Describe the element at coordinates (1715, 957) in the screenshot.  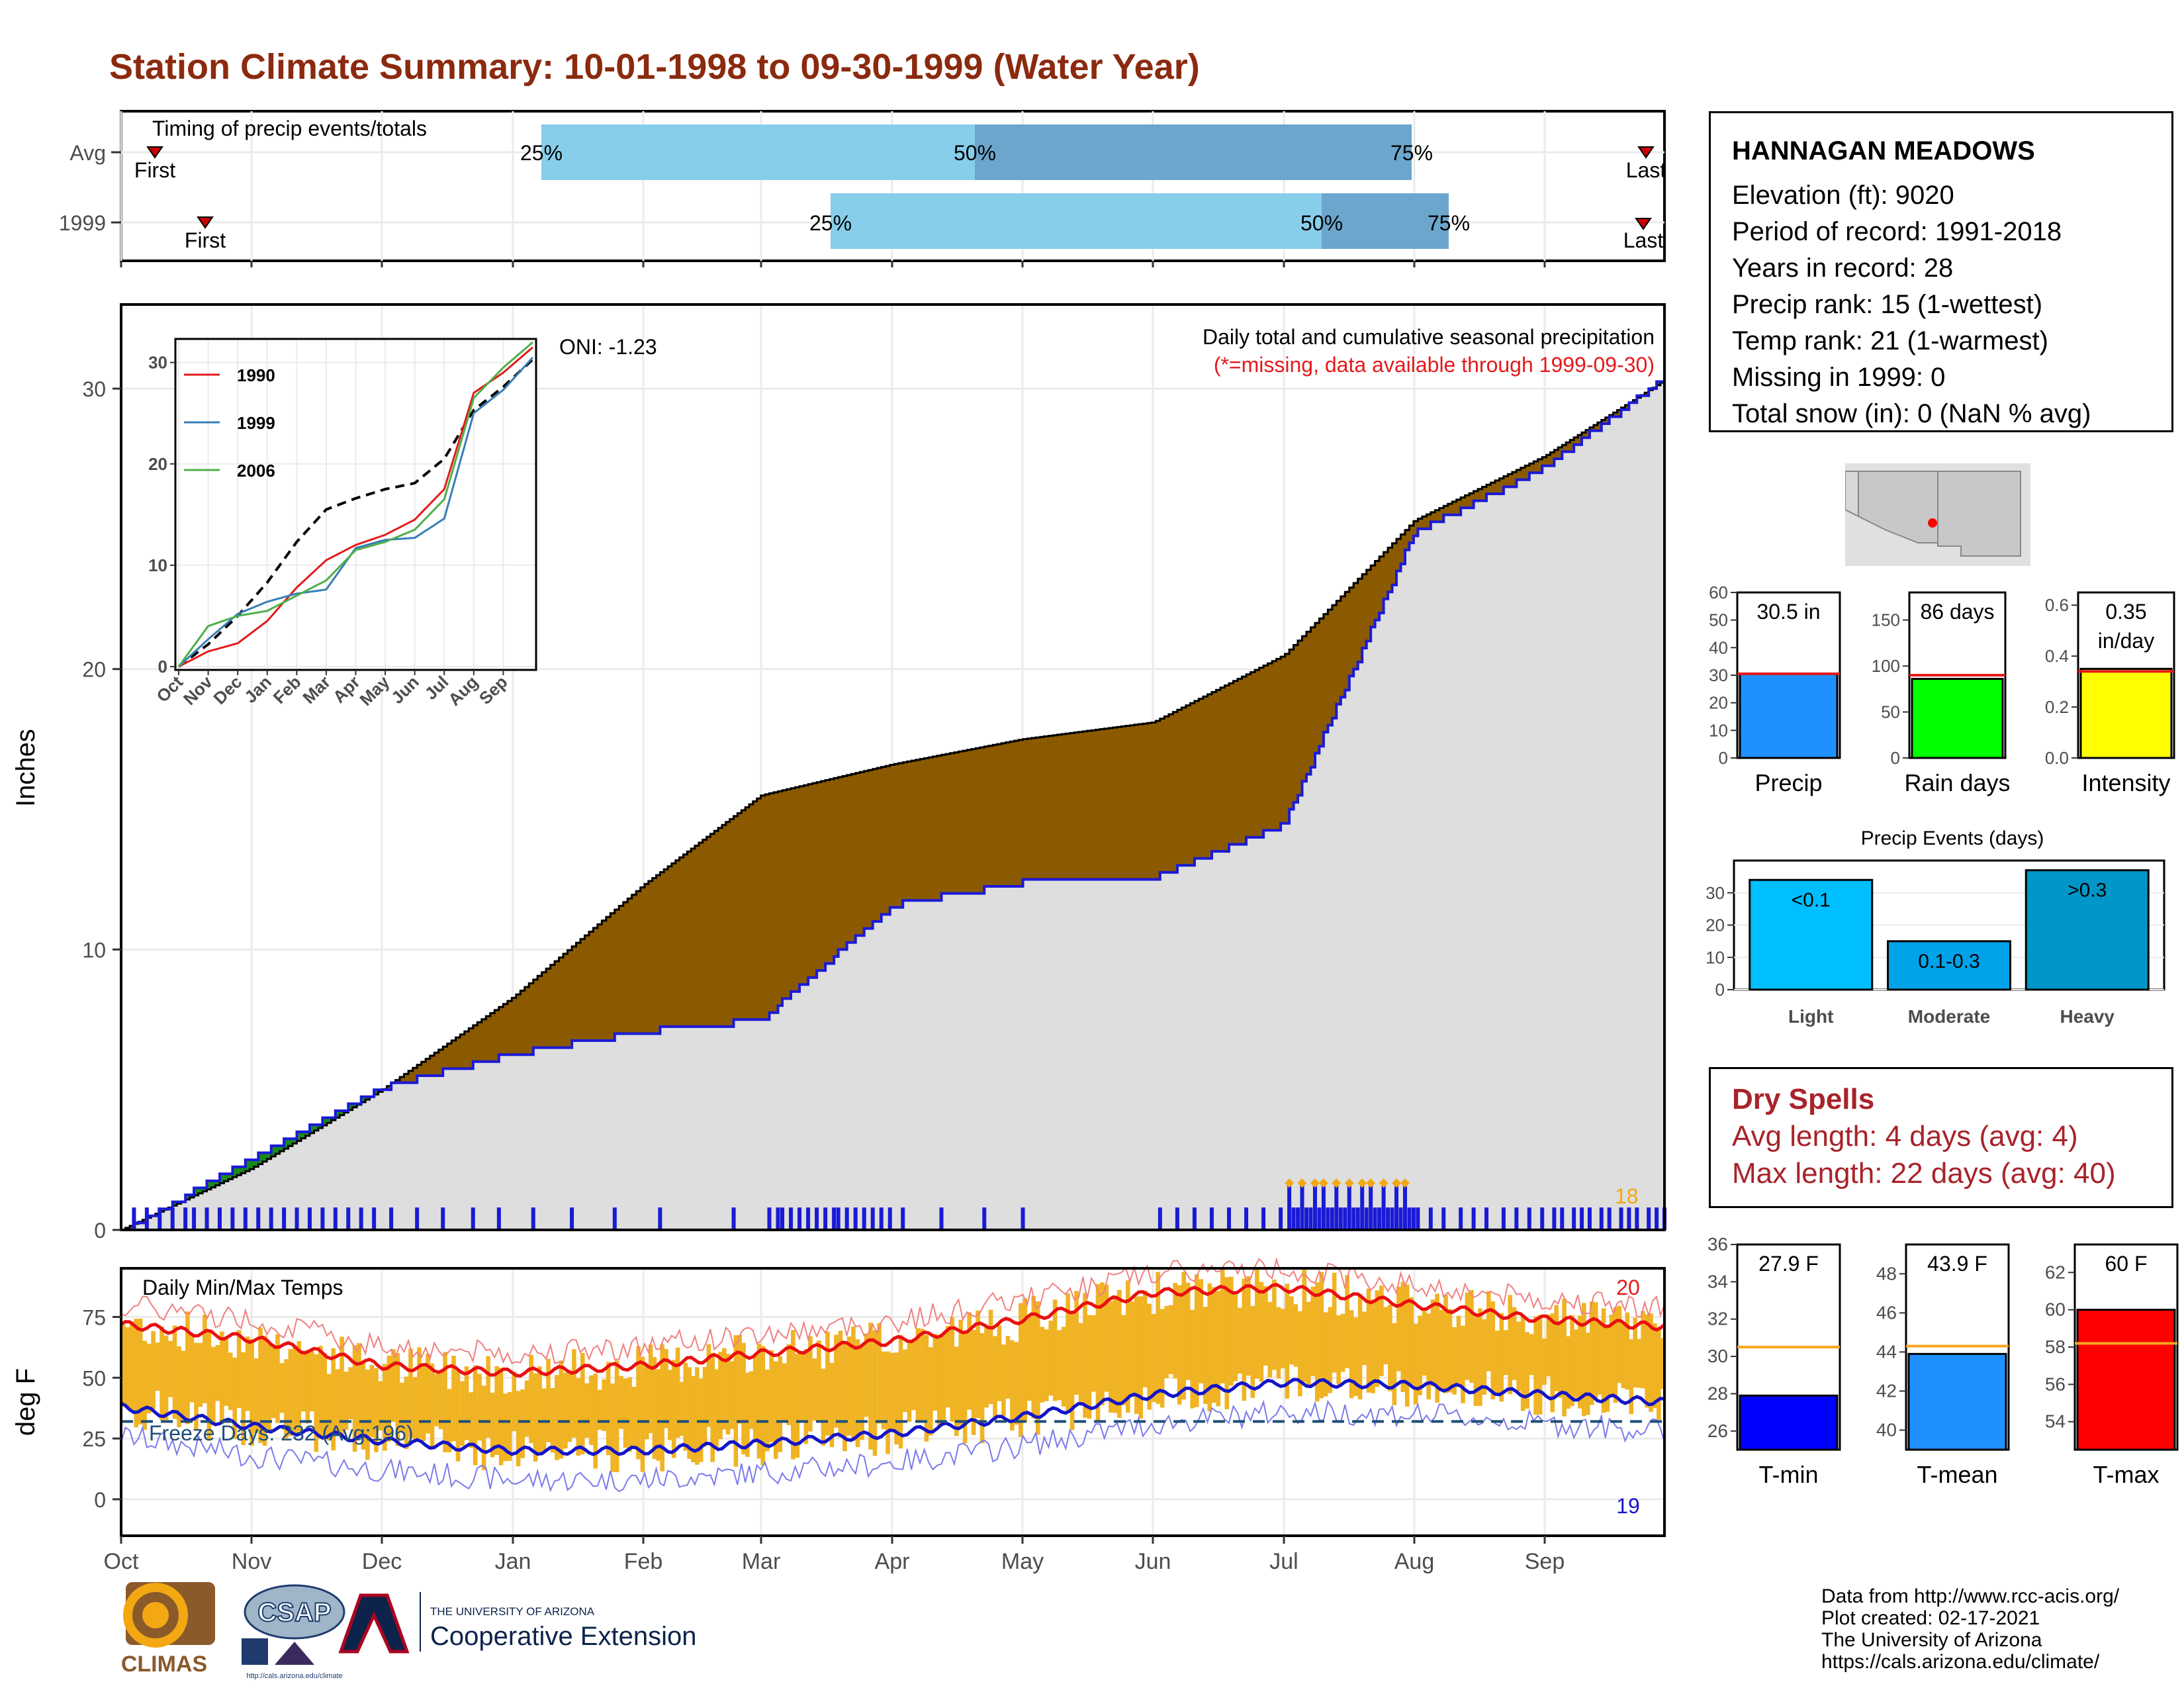
I see `events-ytick: 10` at that location.